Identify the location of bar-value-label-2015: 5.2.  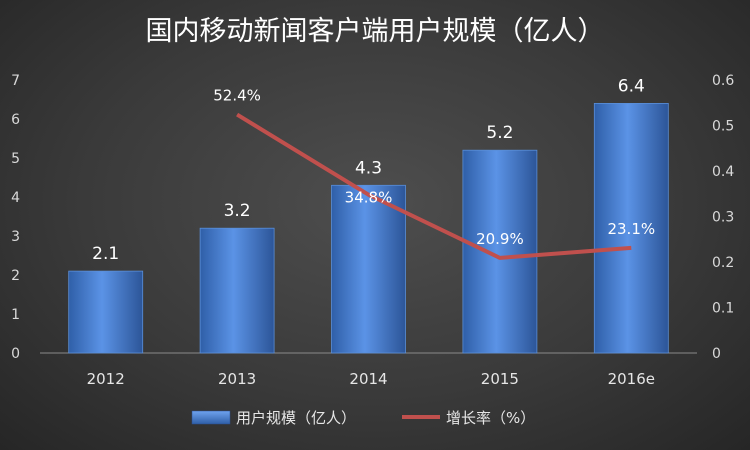
(499, 133).